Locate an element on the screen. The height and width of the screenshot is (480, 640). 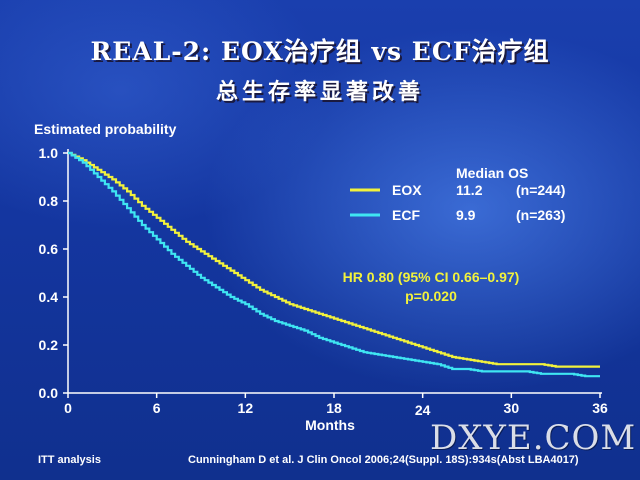
legend-median-eox: 11.2 is located at coordinates (469, 190).